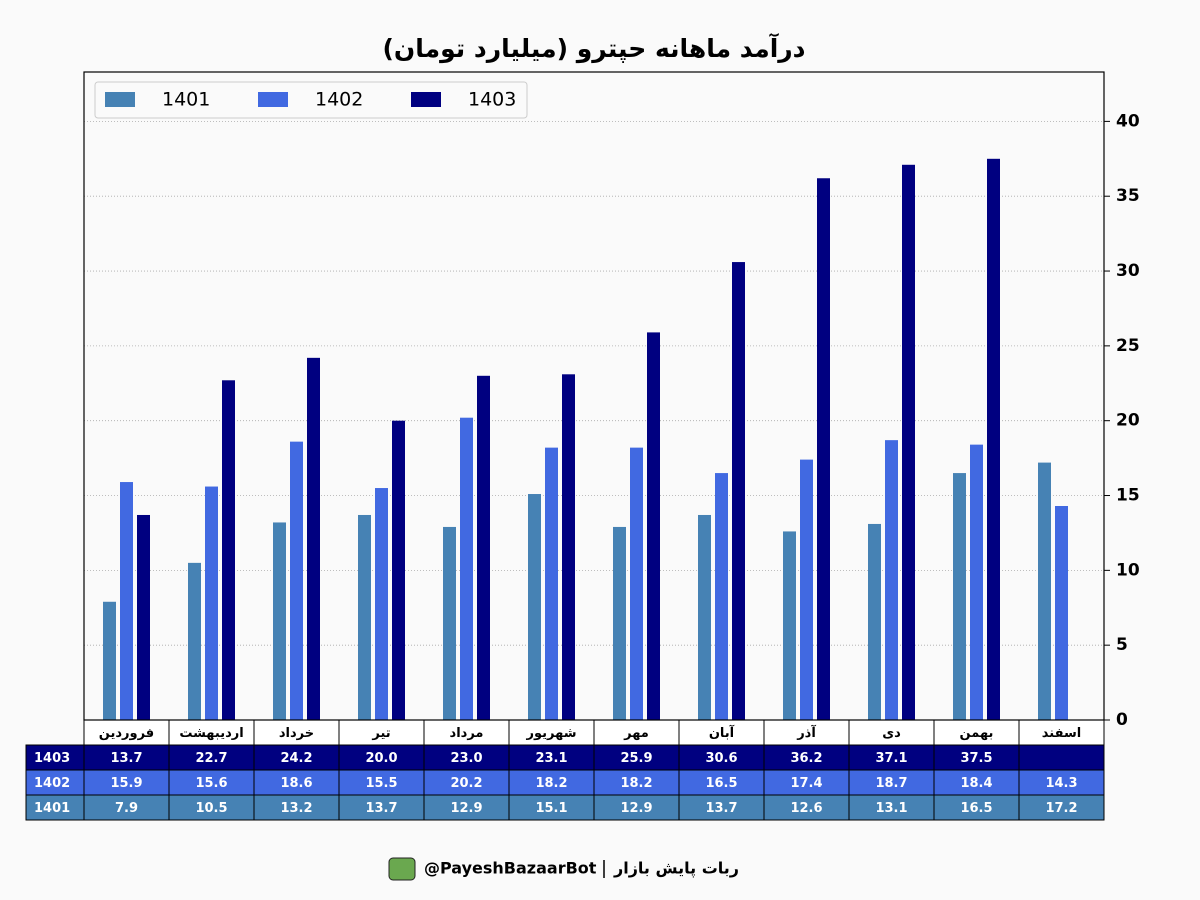  I want to click on table-value: 15.9, so click(126, 783).